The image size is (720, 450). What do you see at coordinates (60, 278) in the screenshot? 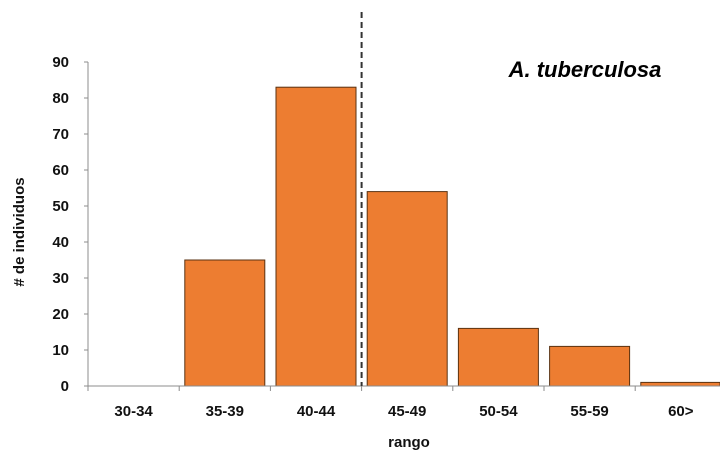
I see `y-tick-label: 30` at bounding box center [60, 278].